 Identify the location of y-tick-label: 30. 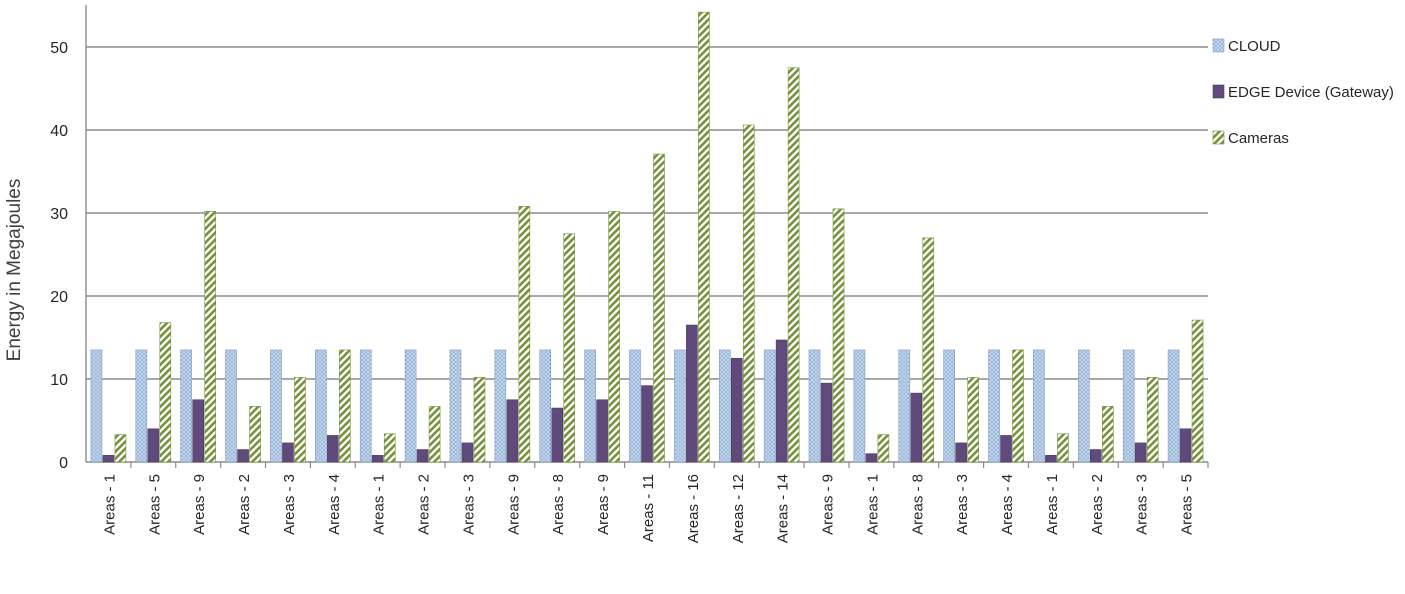
(59, 214).